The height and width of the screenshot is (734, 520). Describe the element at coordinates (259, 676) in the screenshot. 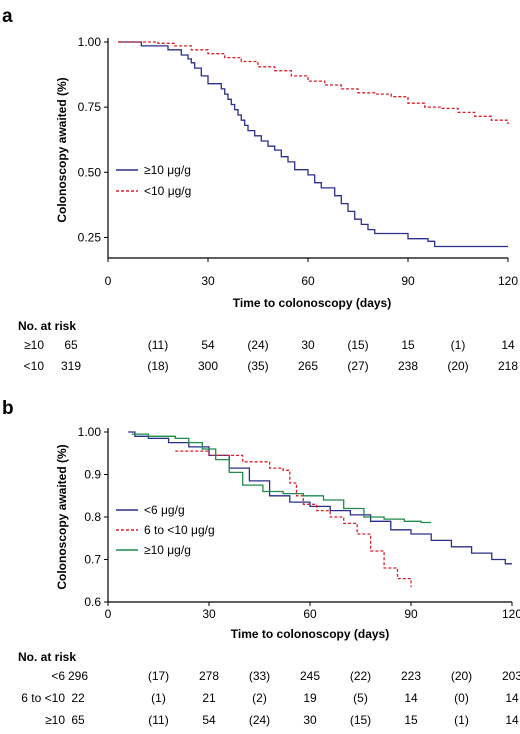

I see `risk-cell: (33)` at that location.